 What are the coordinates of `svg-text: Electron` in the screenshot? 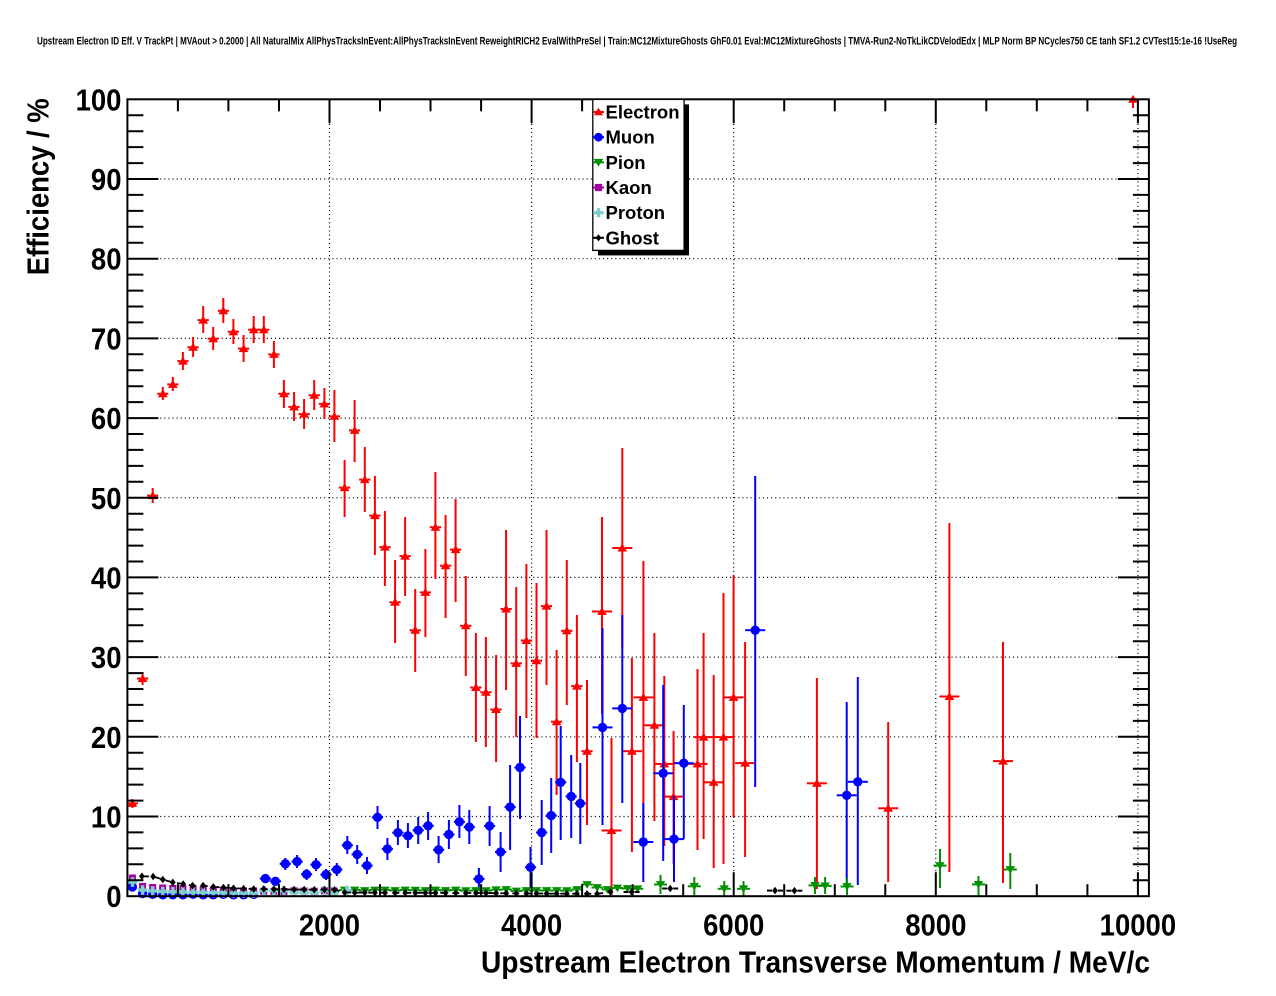 It's located at (643, 112).